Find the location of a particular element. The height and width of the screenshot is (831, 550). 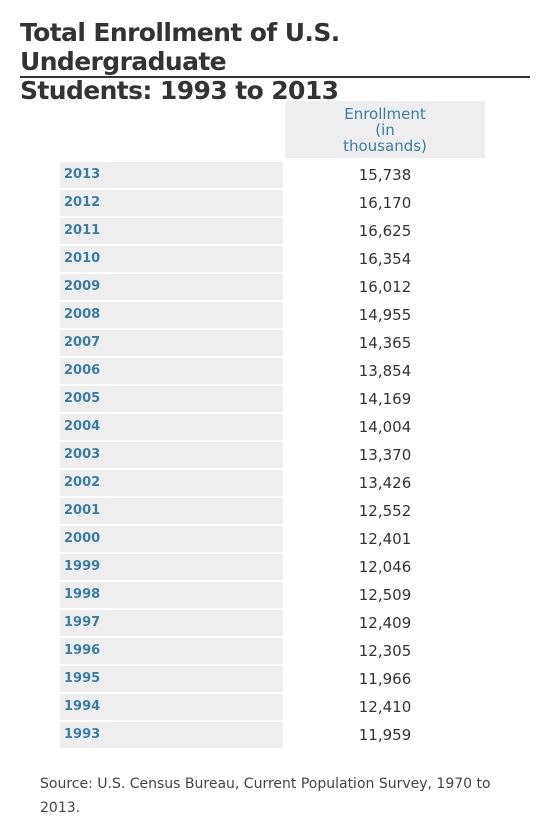

enrollment-value: 12,401 is located at coordinates (385, 539).